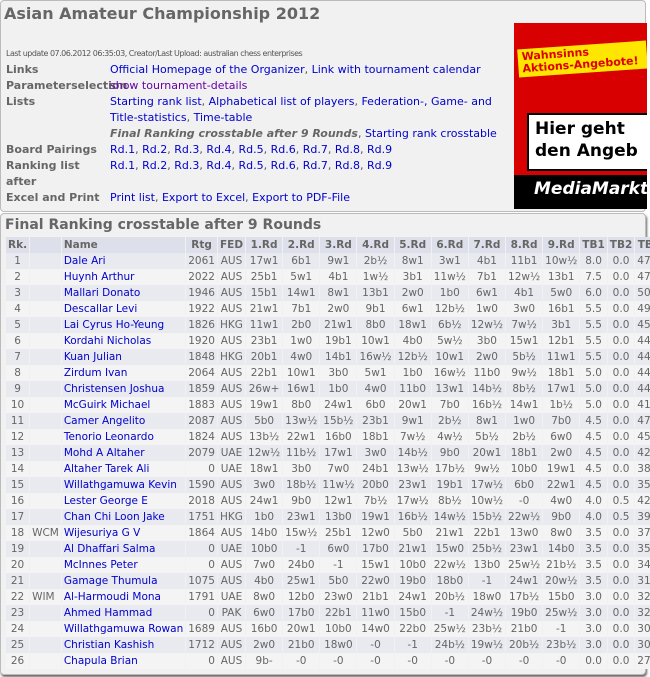 This screenshot has width=650, height=677. Describe the element at coordinates (487, 245) in the screenshot. I see `column-header: 7.Rd` at that location.